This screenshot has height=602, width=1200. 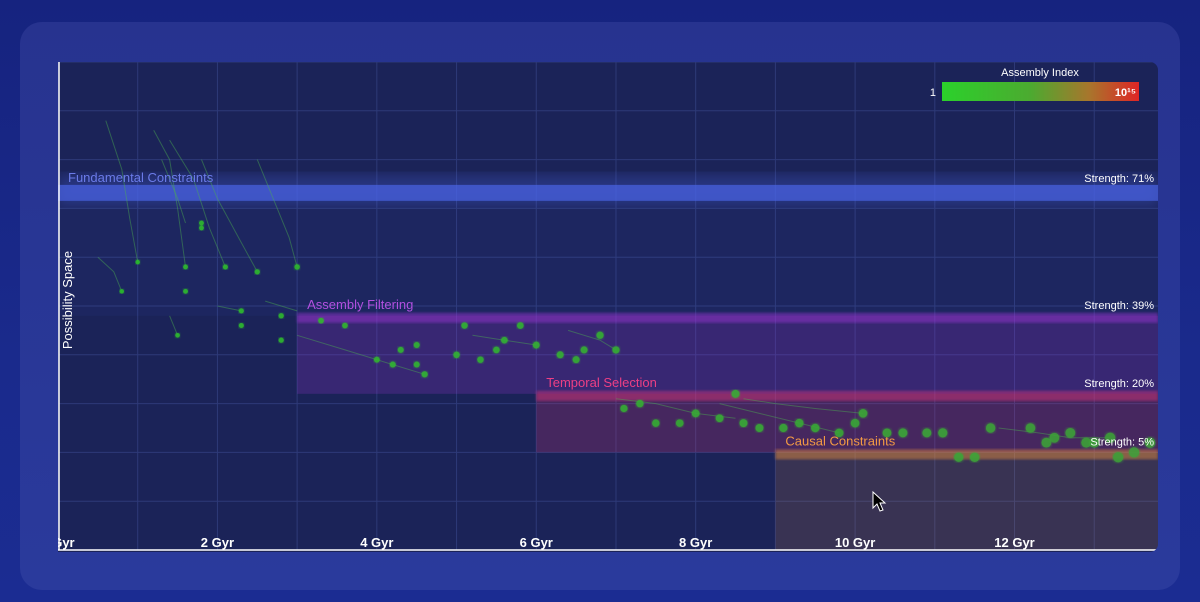 What do you see at coordinates (933, 93) in the screenshot?
I see `legend-min-label: 1` at bounding box center [933, 93].